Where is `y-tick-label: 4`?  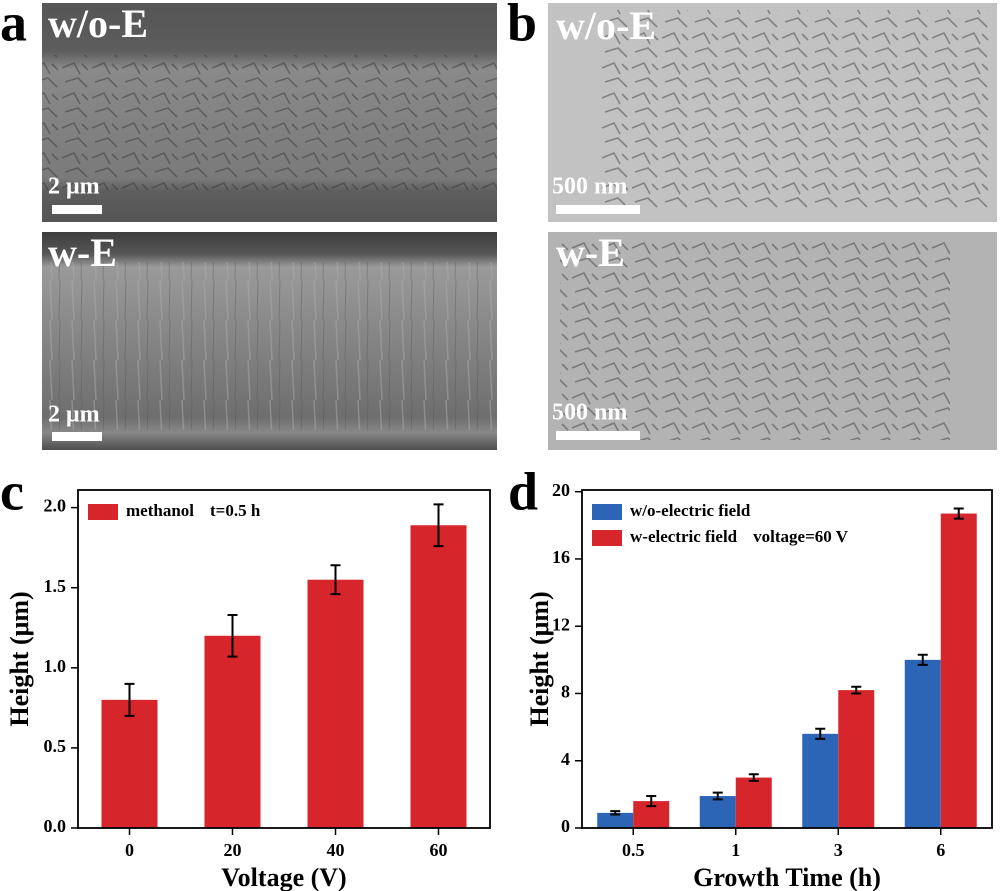 y-tick-label: 4 is located at coordinates (565, 759).